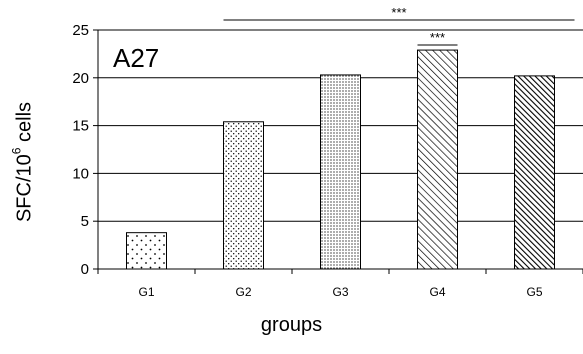 The image size is (583, 354). I want to click on significance-label-2: ***, so click(437, 37).